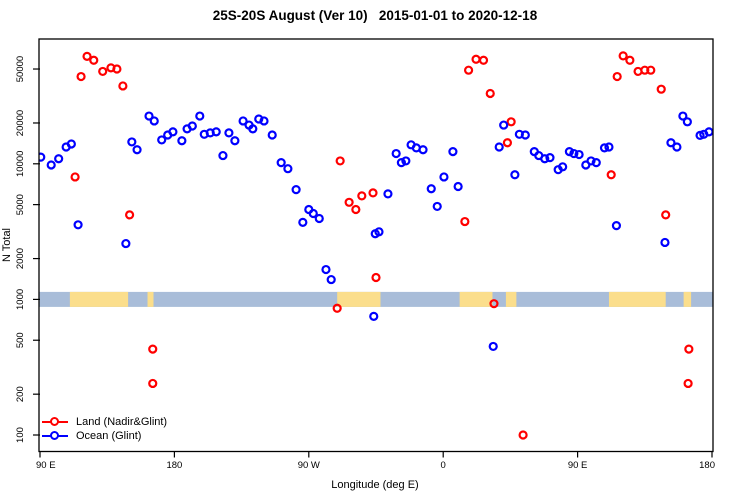  Describe the element at coordinates (109, 436) in the screenshot. I see `legend-label: Ocean (Glint)` at that location.